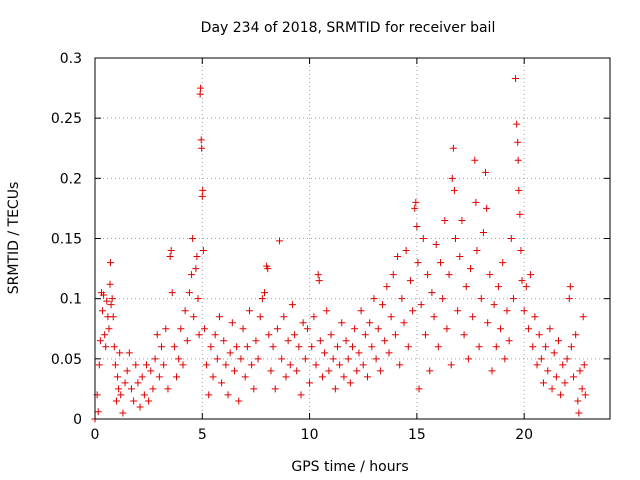  I want to click on x-tick-label: 0, so click(95, 435).